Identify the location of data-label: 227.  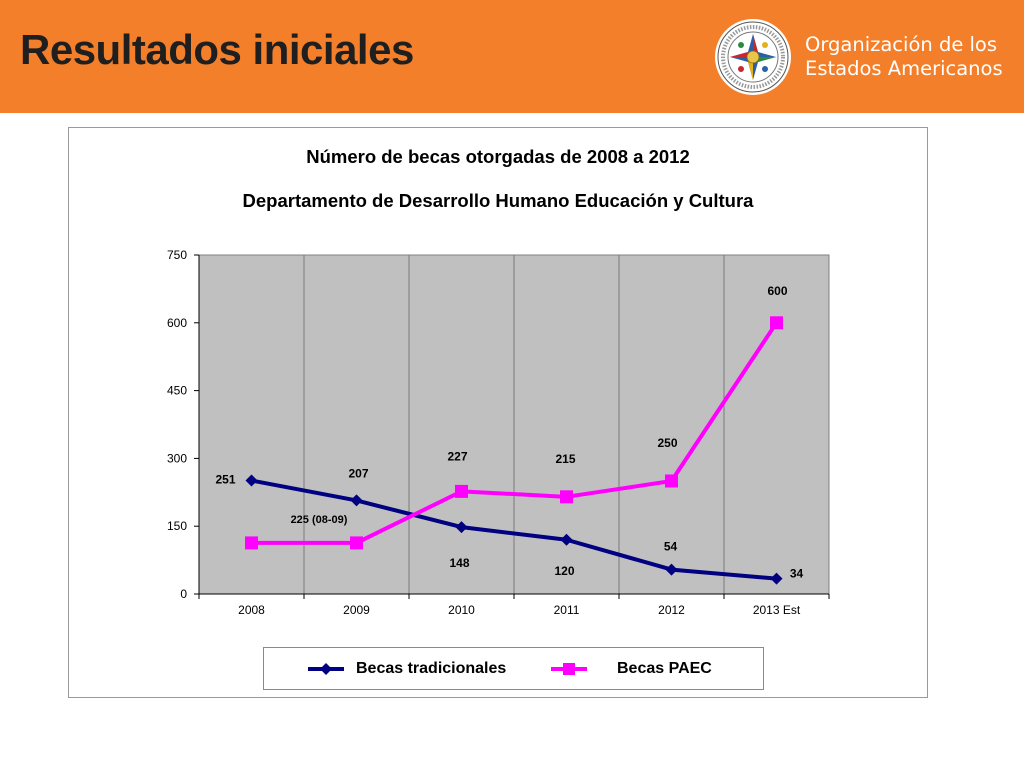
(457, 456).